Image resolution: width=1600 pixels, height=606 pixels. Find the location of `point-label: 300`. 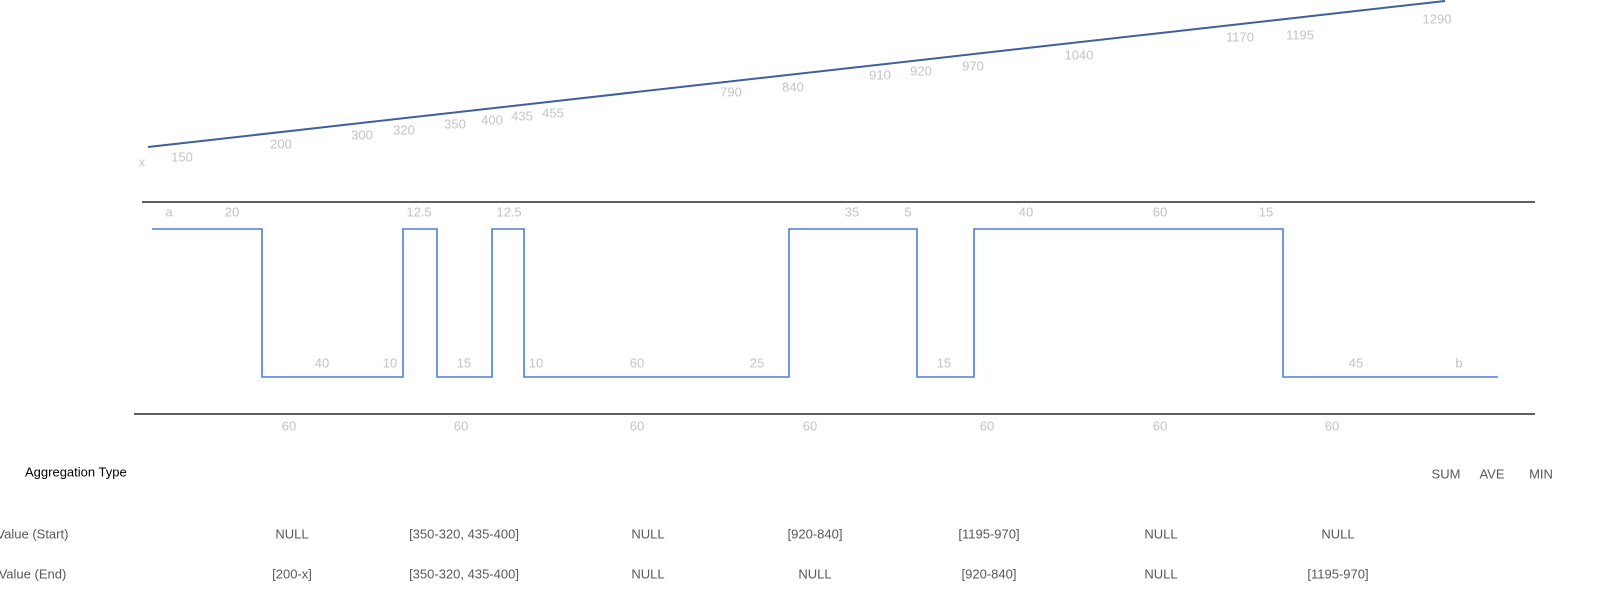

point-label: 300 is located at coordinates (362, 134).